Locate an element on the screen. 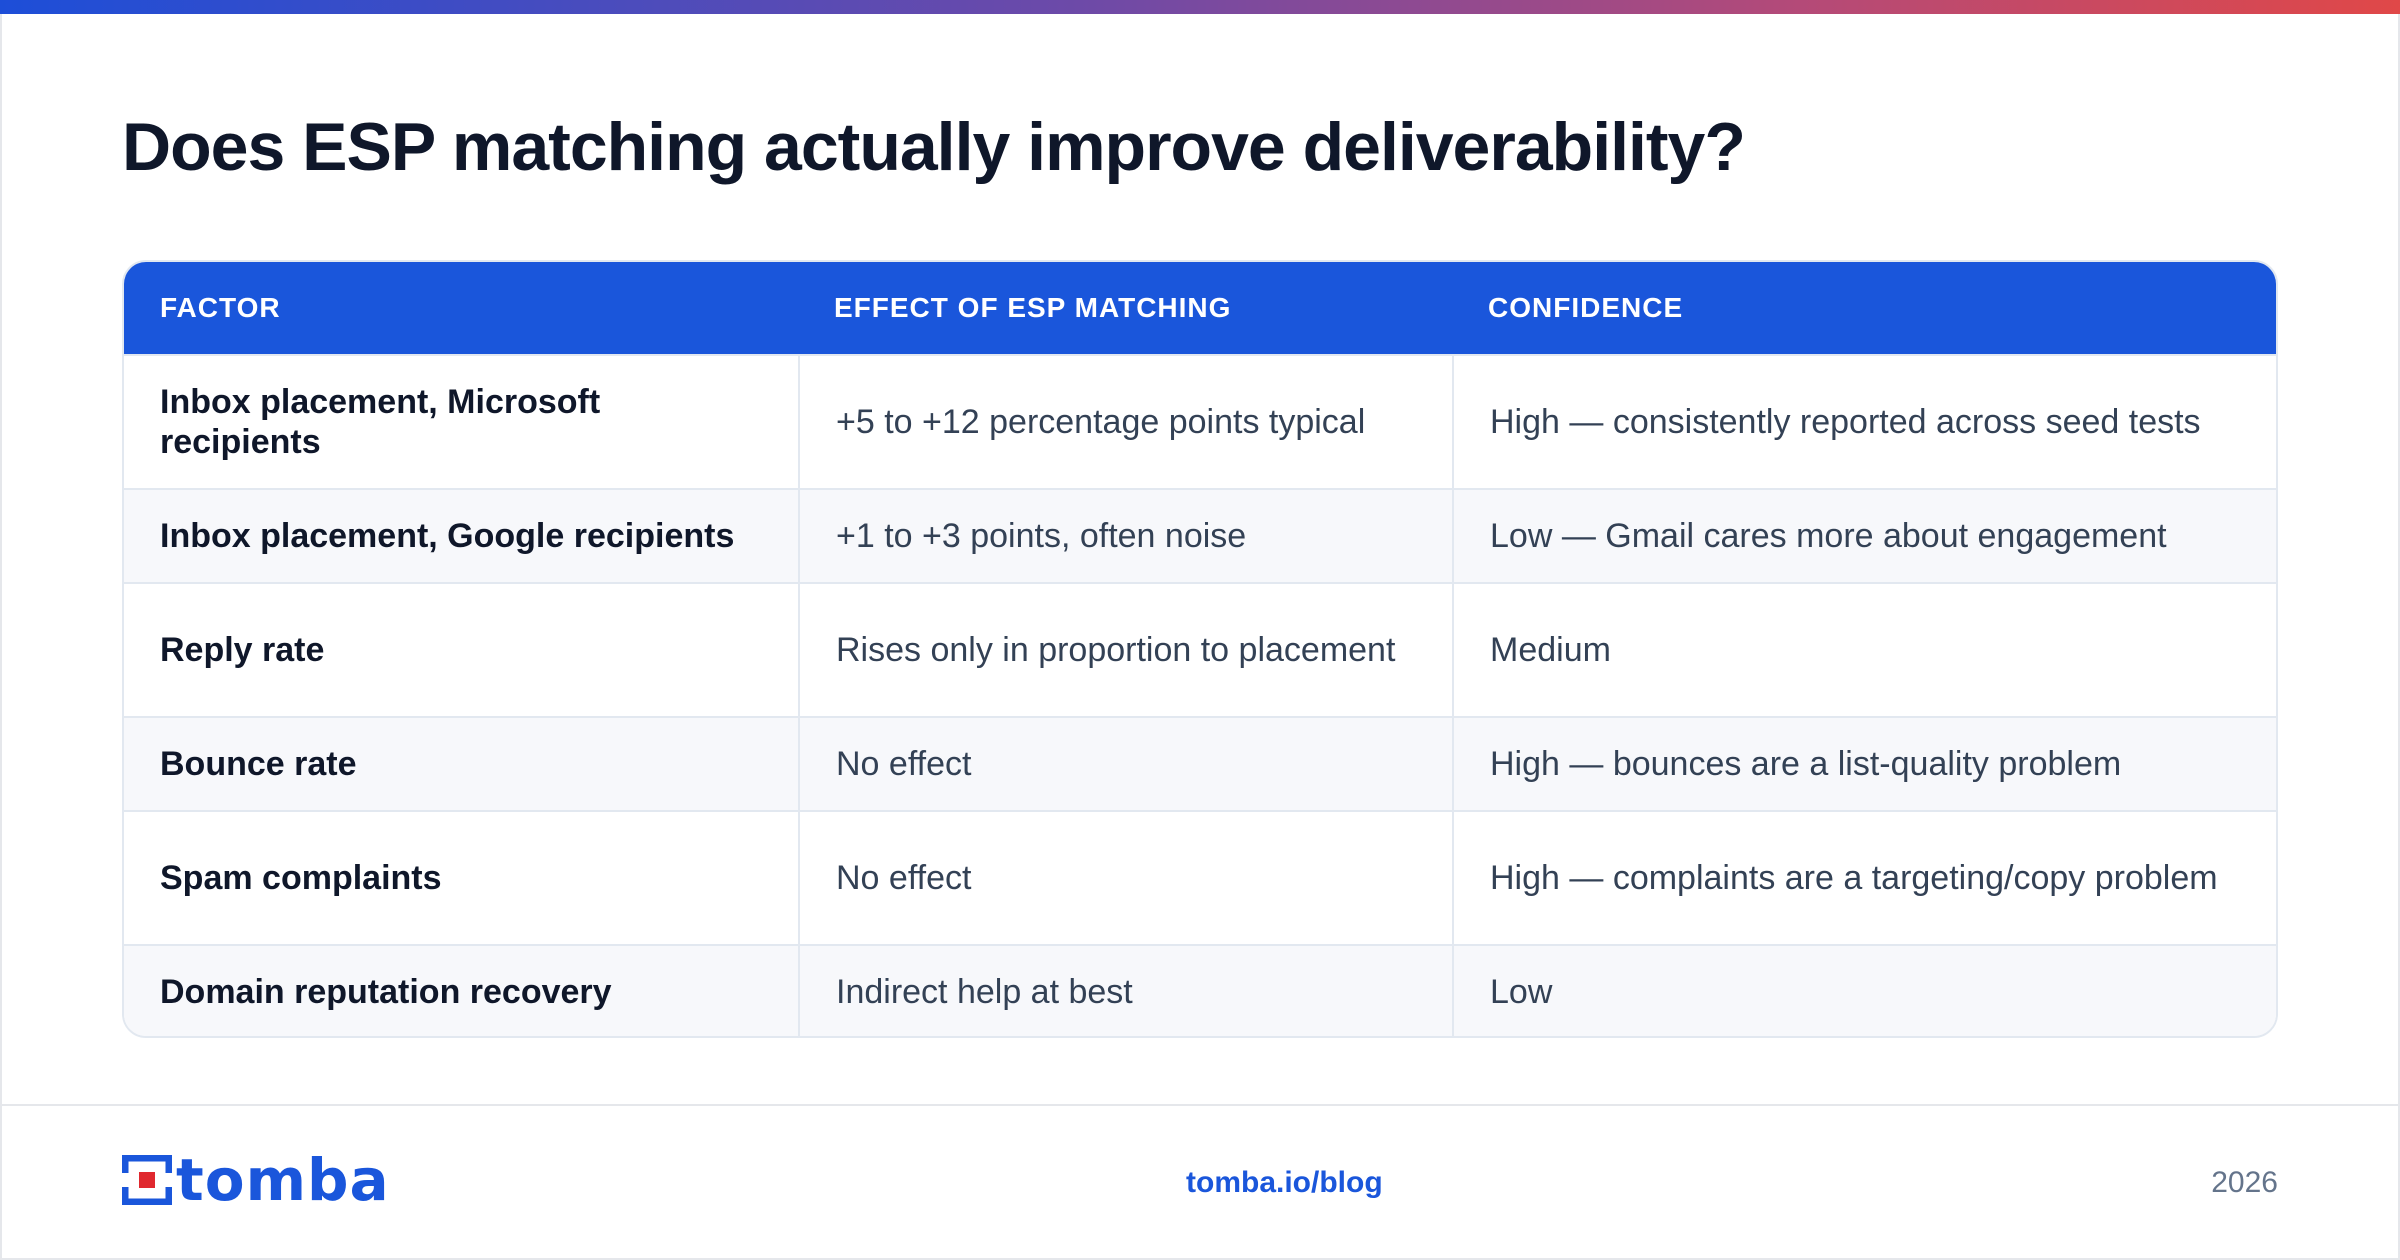 The height and width of the screenshot is (1260, 2400). factor-cell: Inbox placement, Google recipients is located at coordinates (447, 536).